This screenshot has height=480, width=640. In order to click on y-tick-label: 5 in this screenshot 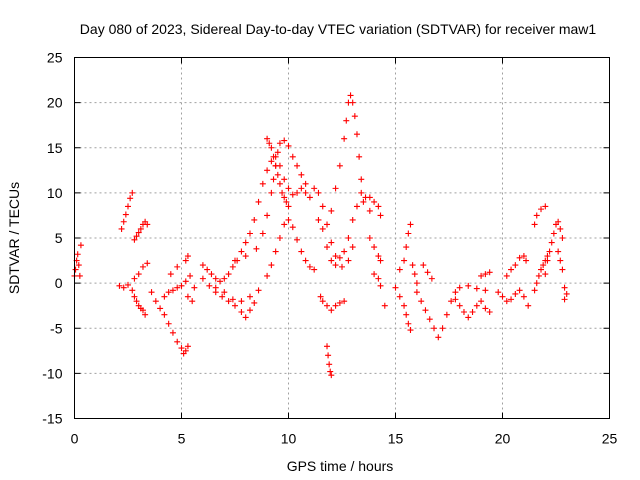, I will do `click(59, 238)`.